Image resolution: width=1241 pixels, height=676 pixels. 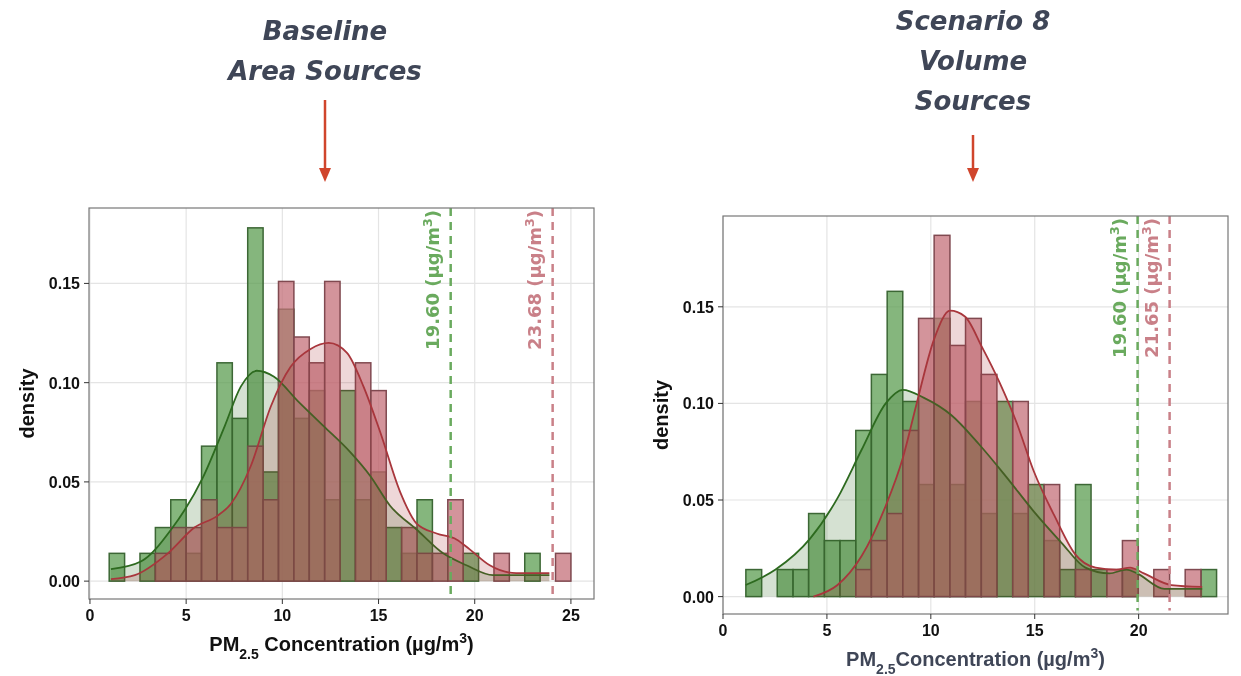 What do you see at coordinates (975, 660) in the screenshot?
I see `x-axis-title: PM$_{2.5}$Concentration (µg/m$^{3}$)` at bounding box center [975, 660].